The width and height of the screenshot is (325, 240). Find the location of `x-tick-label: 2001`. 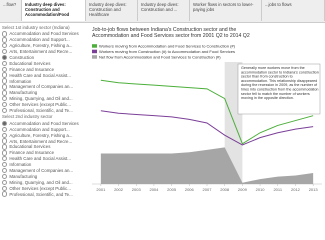

x-tick-label: 2001 is located at coordinates (101, 189).